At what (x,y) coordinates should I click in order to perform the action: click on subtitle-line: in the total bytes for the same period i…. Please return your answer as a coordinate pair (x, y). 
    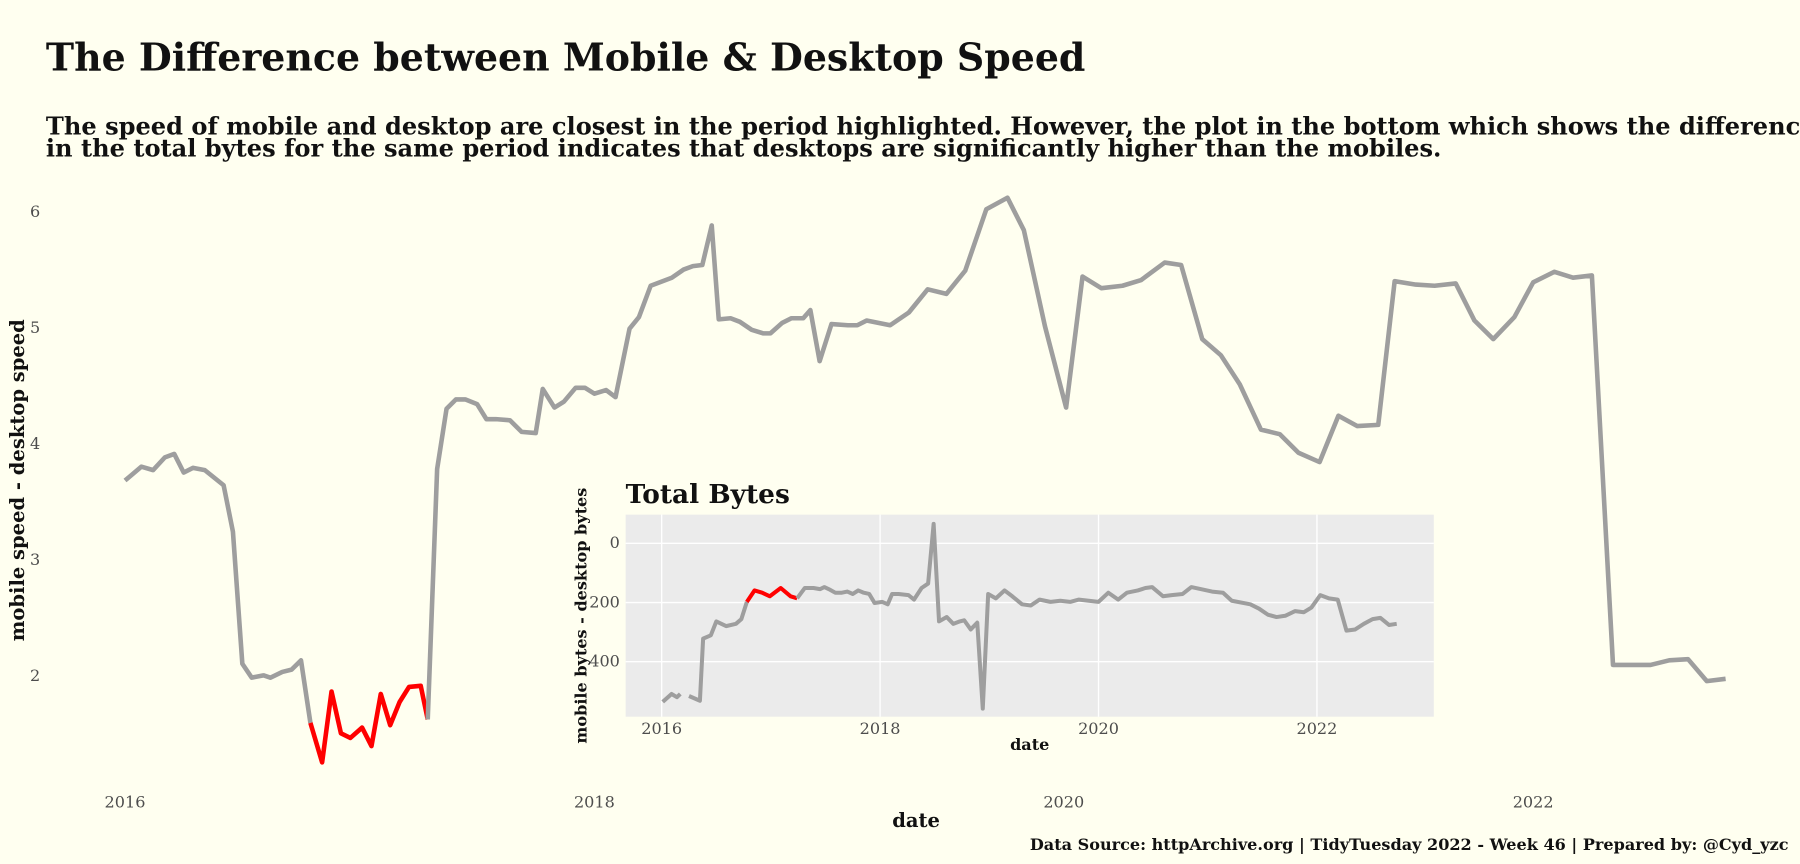
    Looking at the image, I should click on (744, 147).